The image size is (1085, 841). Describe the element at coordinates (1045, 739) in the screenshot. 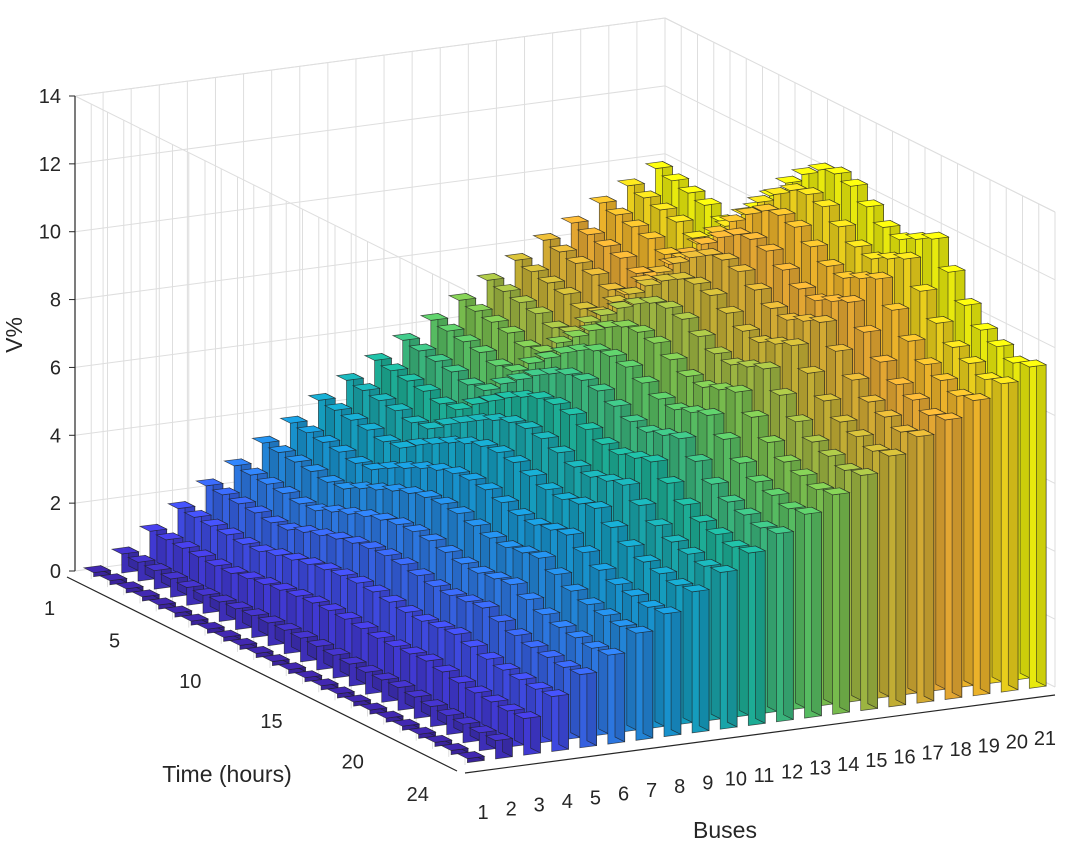

I see `bus-tick-label: 21` at that location.